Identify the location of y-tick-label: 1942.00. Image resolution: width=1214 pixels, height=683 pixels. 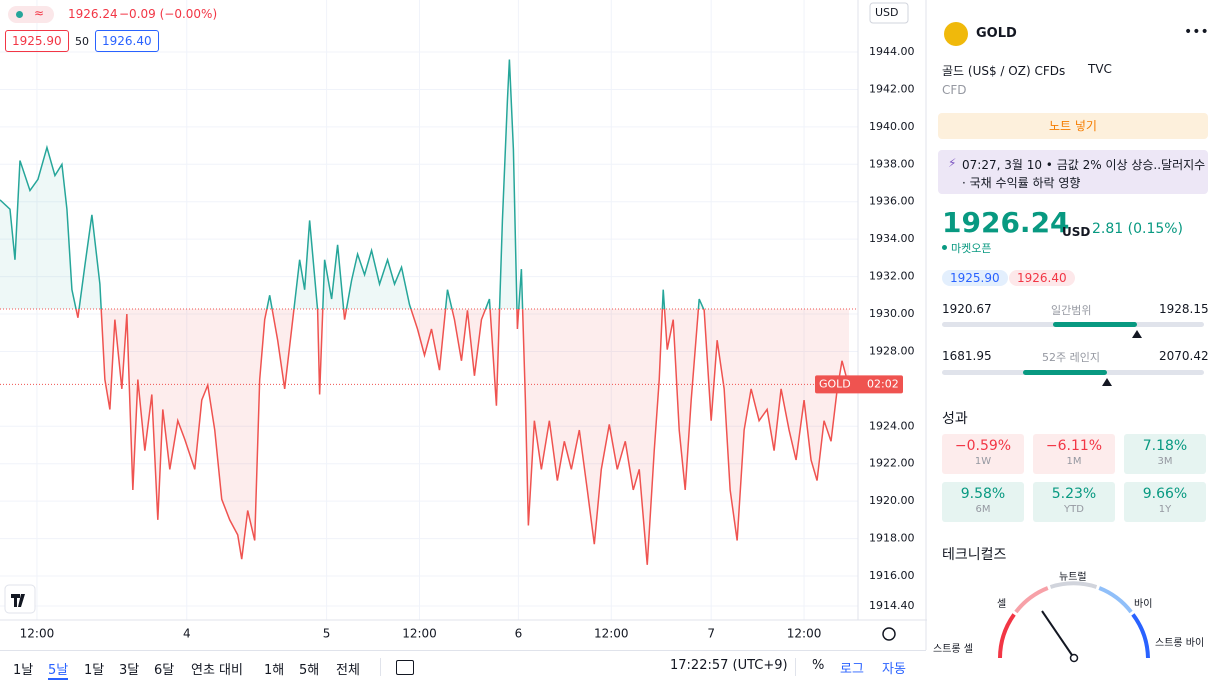
(892, 88).